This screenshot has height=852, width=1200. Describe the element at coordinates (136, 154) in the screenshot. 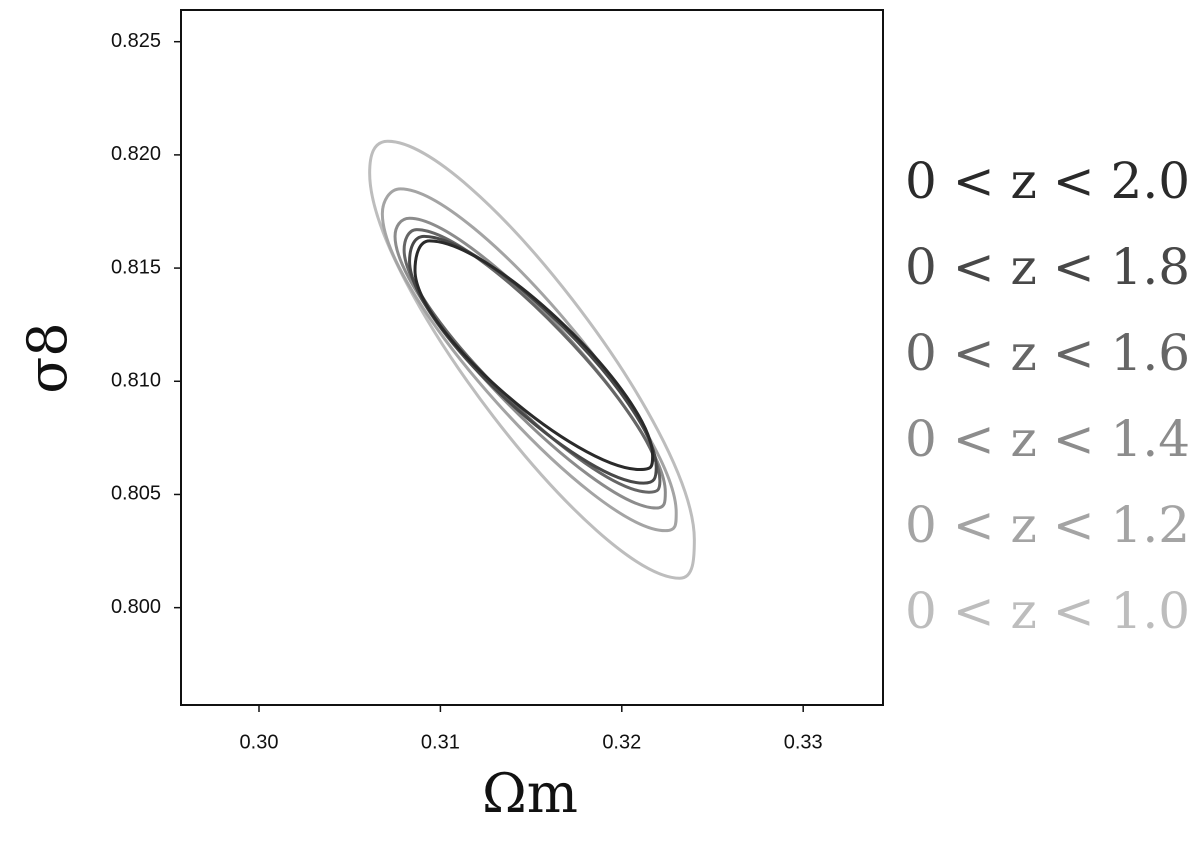

I see `y-tick-label: 0.820` at that location.